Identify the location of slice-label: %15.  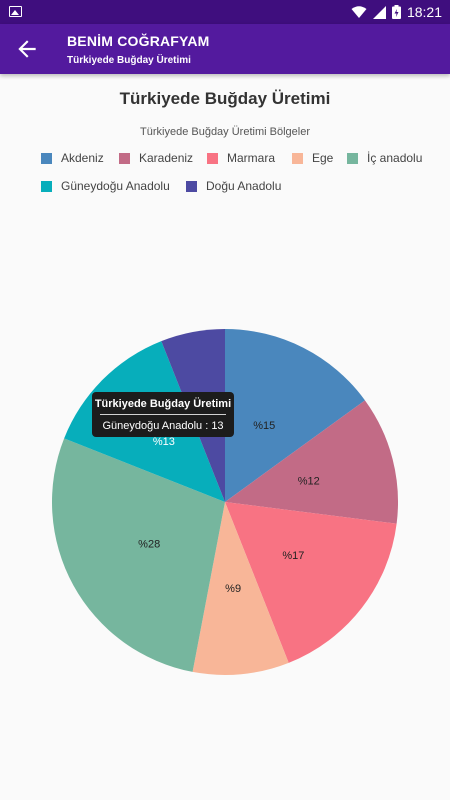
(264, 426).